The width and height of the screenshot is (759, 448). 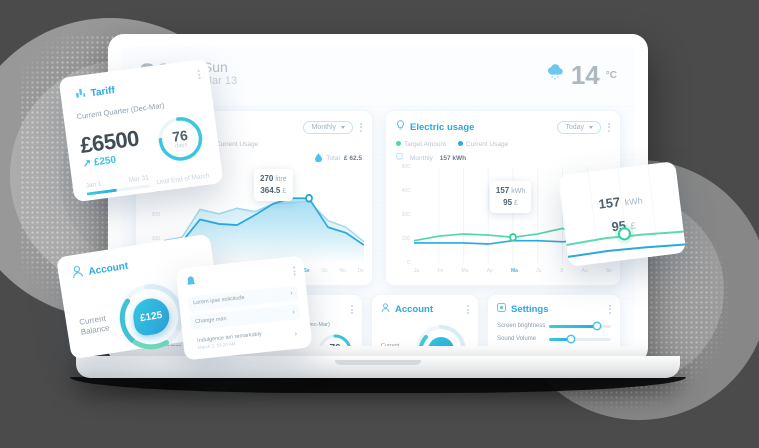 What do you see at coordinates (501, 309) in the screenshot?
I see `settings-icon` at bounding box center [501, 309].